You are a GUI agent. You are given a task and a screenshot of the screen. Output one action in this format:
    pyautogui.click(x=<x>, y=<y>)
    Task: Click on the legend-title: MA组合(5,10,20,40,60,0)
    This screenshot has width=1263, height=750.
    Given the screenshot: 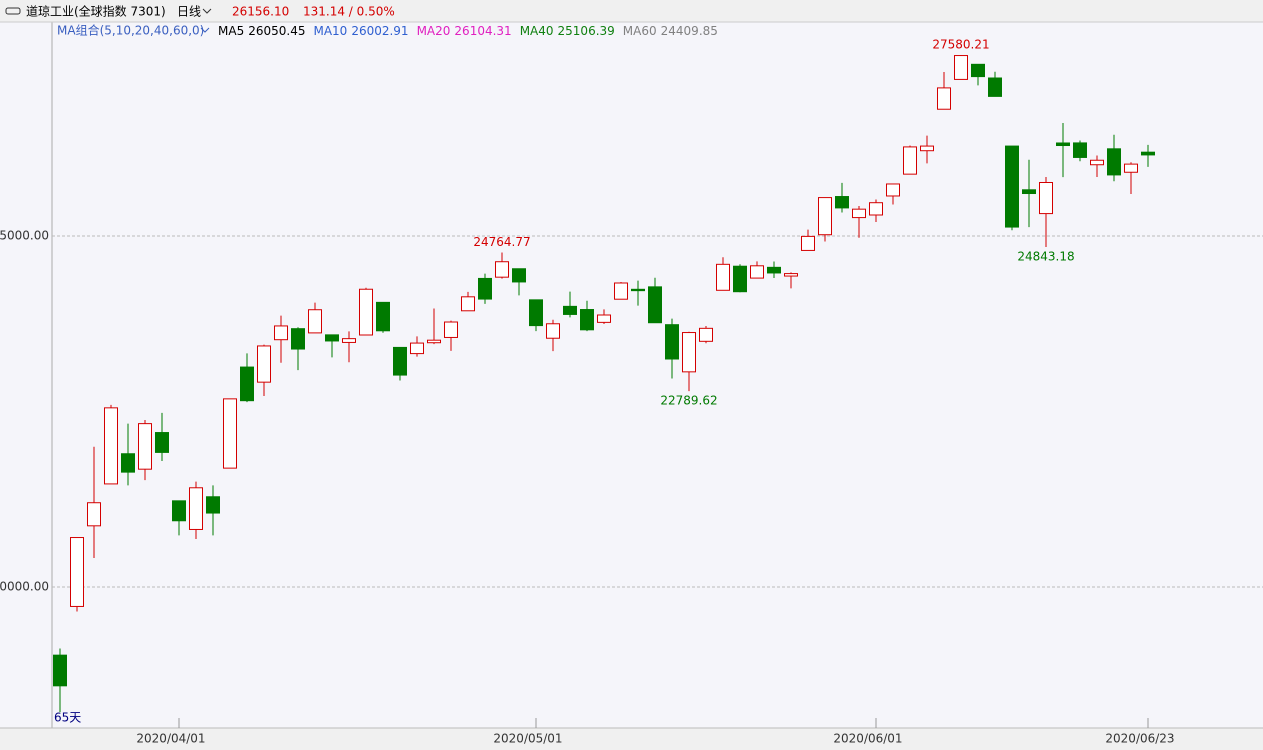 What is the action you would take?
    pyautogui.click(x=130, y=30)
    